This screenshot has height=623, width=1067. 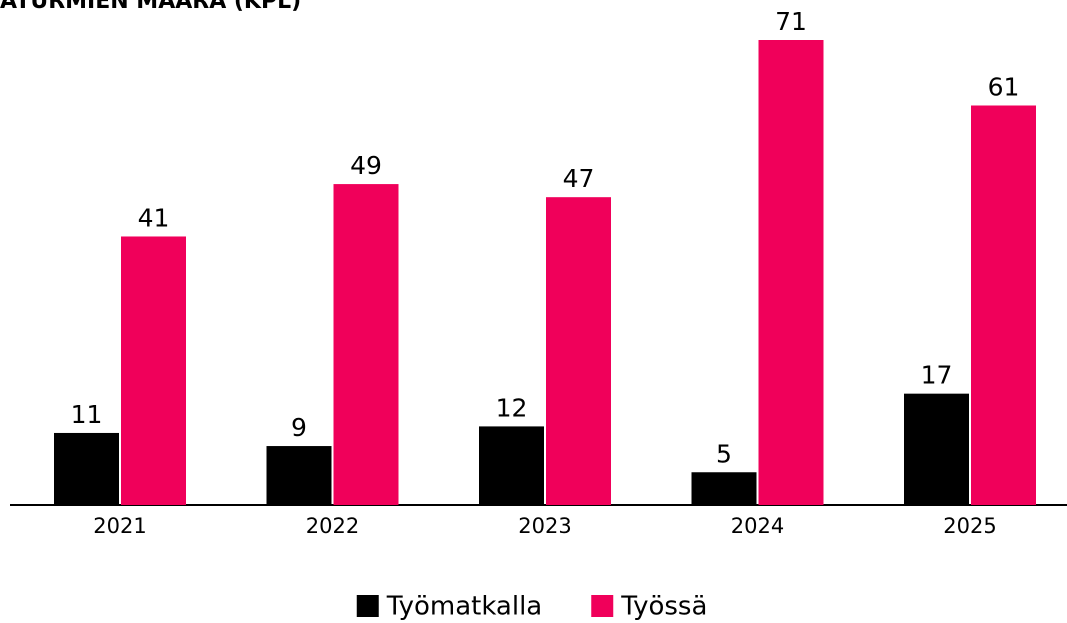 I want to click on value-label: 61, so click(x=1004, y=86).